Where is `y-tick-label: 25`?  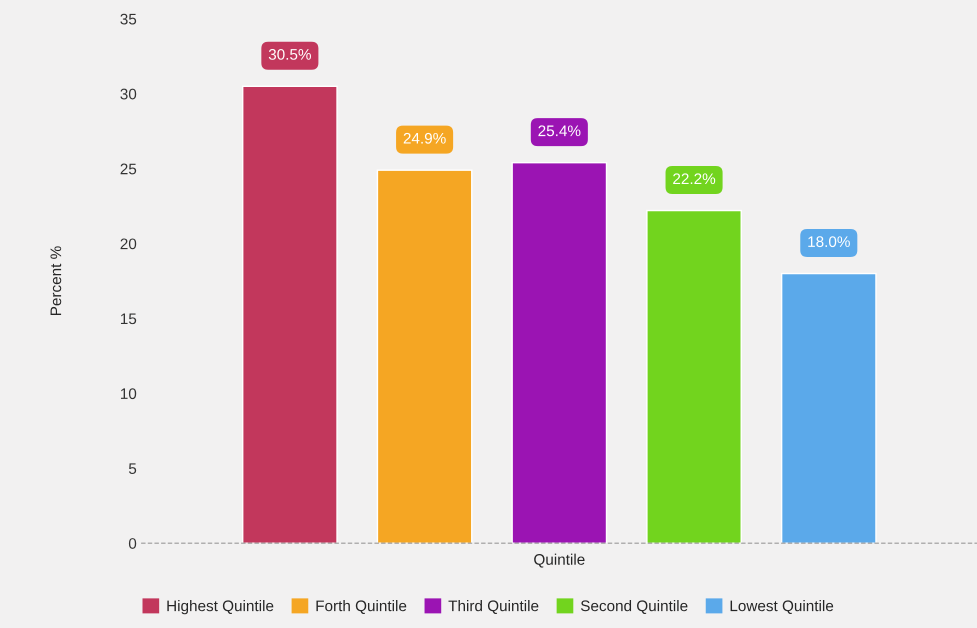 y-tick-label: 25 is located at coordinates (128, 169).